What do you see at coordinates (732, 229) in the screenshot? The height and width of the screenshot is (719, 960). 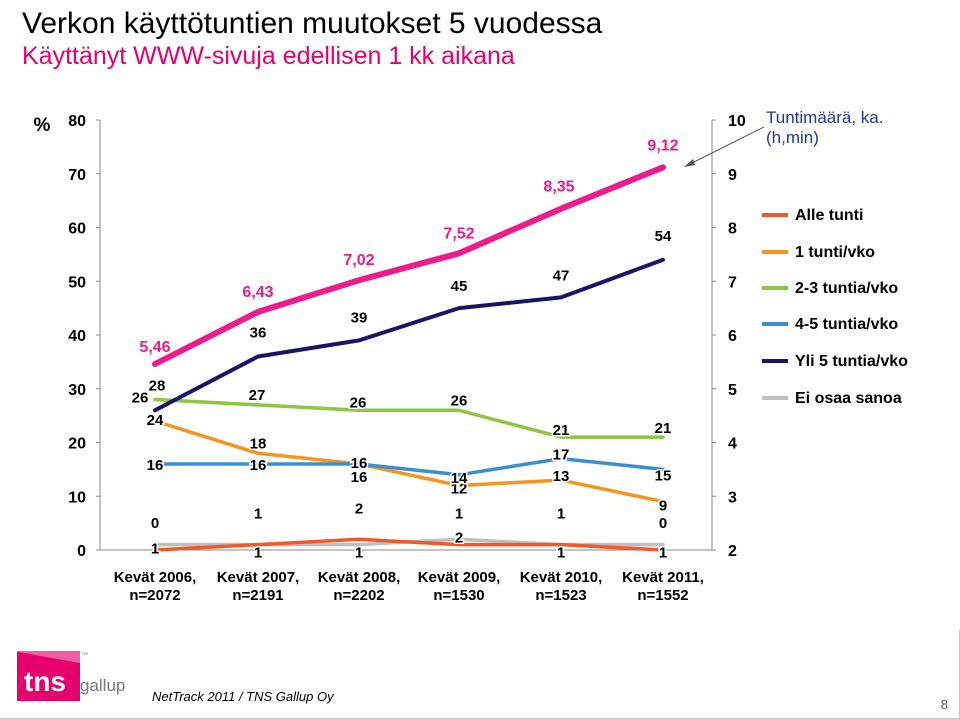 I see `right-tick-label: 8` at bounding box center [732, 229].